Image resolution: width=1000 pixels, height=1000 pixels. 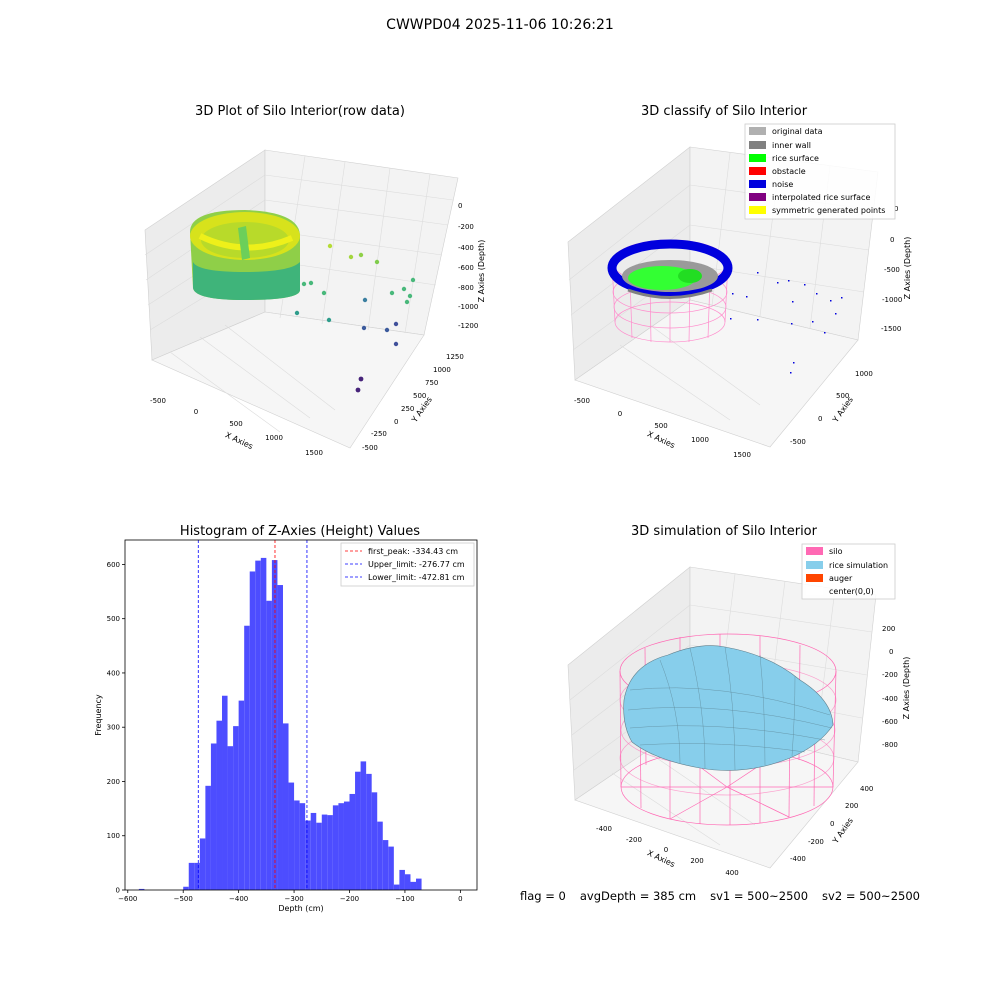 What do you see at coordinates (771, 184) in the screenshot?
I see `legend-entry: noise` at bounding box center [771, 184].